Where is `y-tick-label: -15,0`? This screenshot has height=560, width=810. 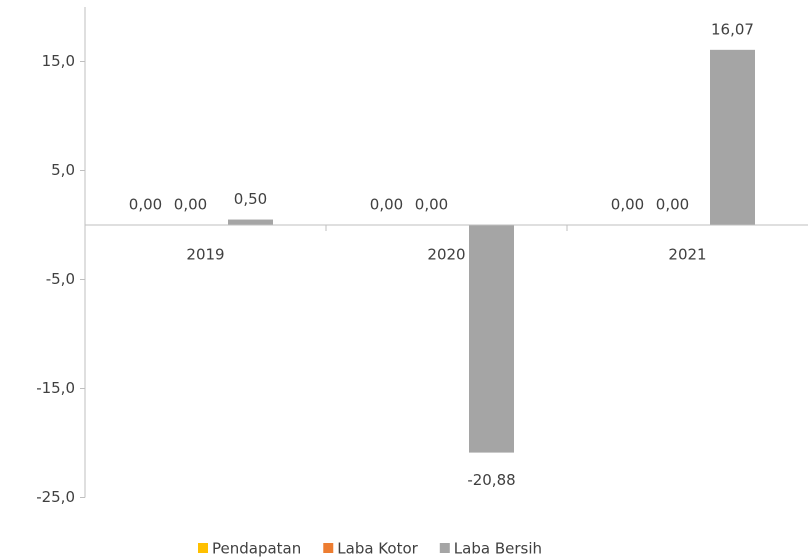 y-tick-label: -15,0 is located at coordinates (55, 388).